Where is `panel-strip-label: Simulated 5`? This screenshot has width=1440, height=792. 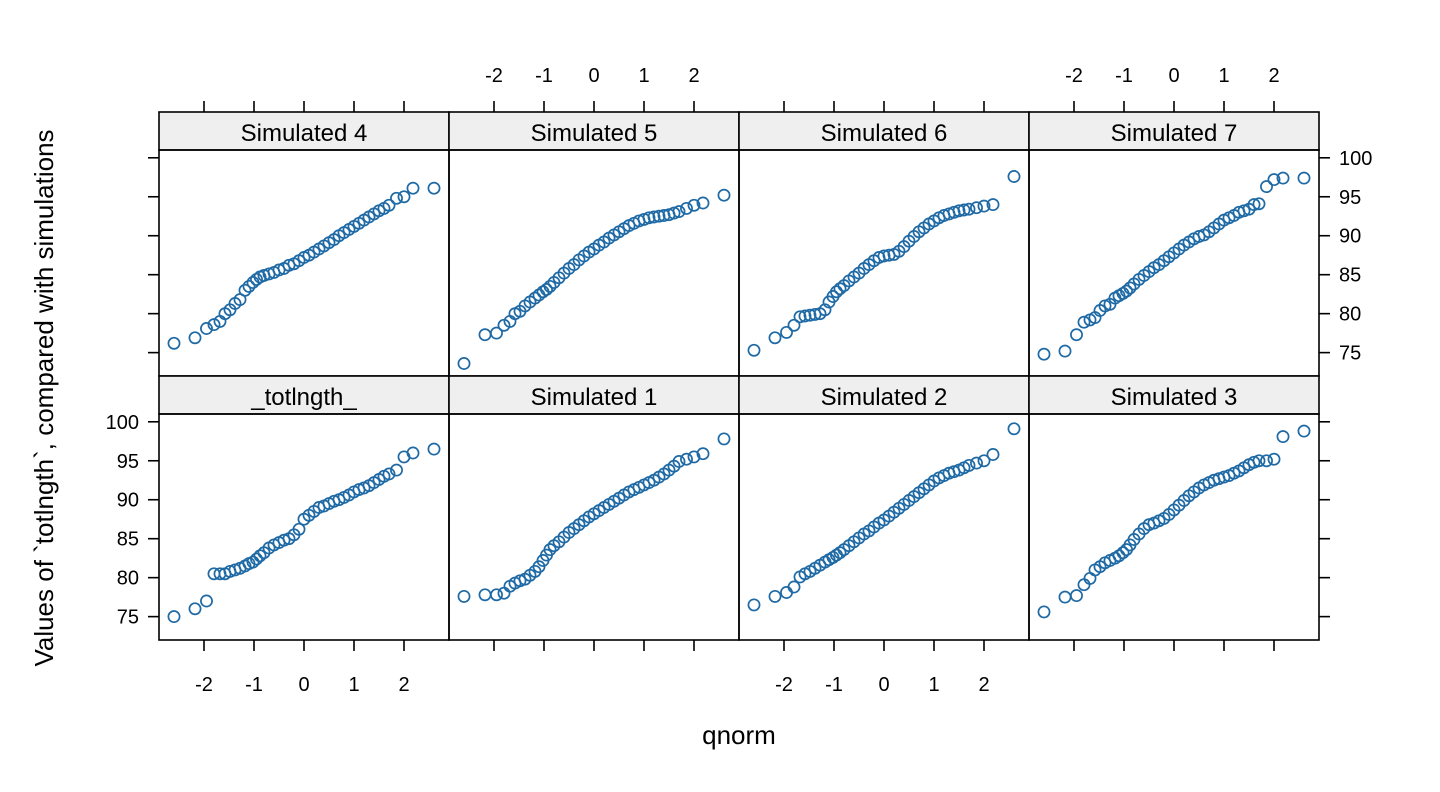
panel-strip-label: Simulated 5 is located at coordinates (594, 133).